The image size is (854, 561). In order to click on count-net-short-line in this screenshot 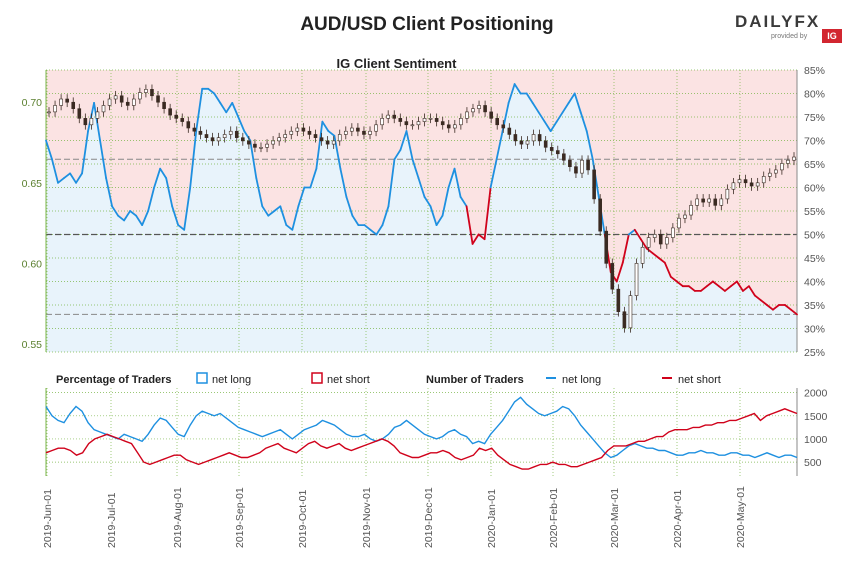, I will do `click(421, 439)`.